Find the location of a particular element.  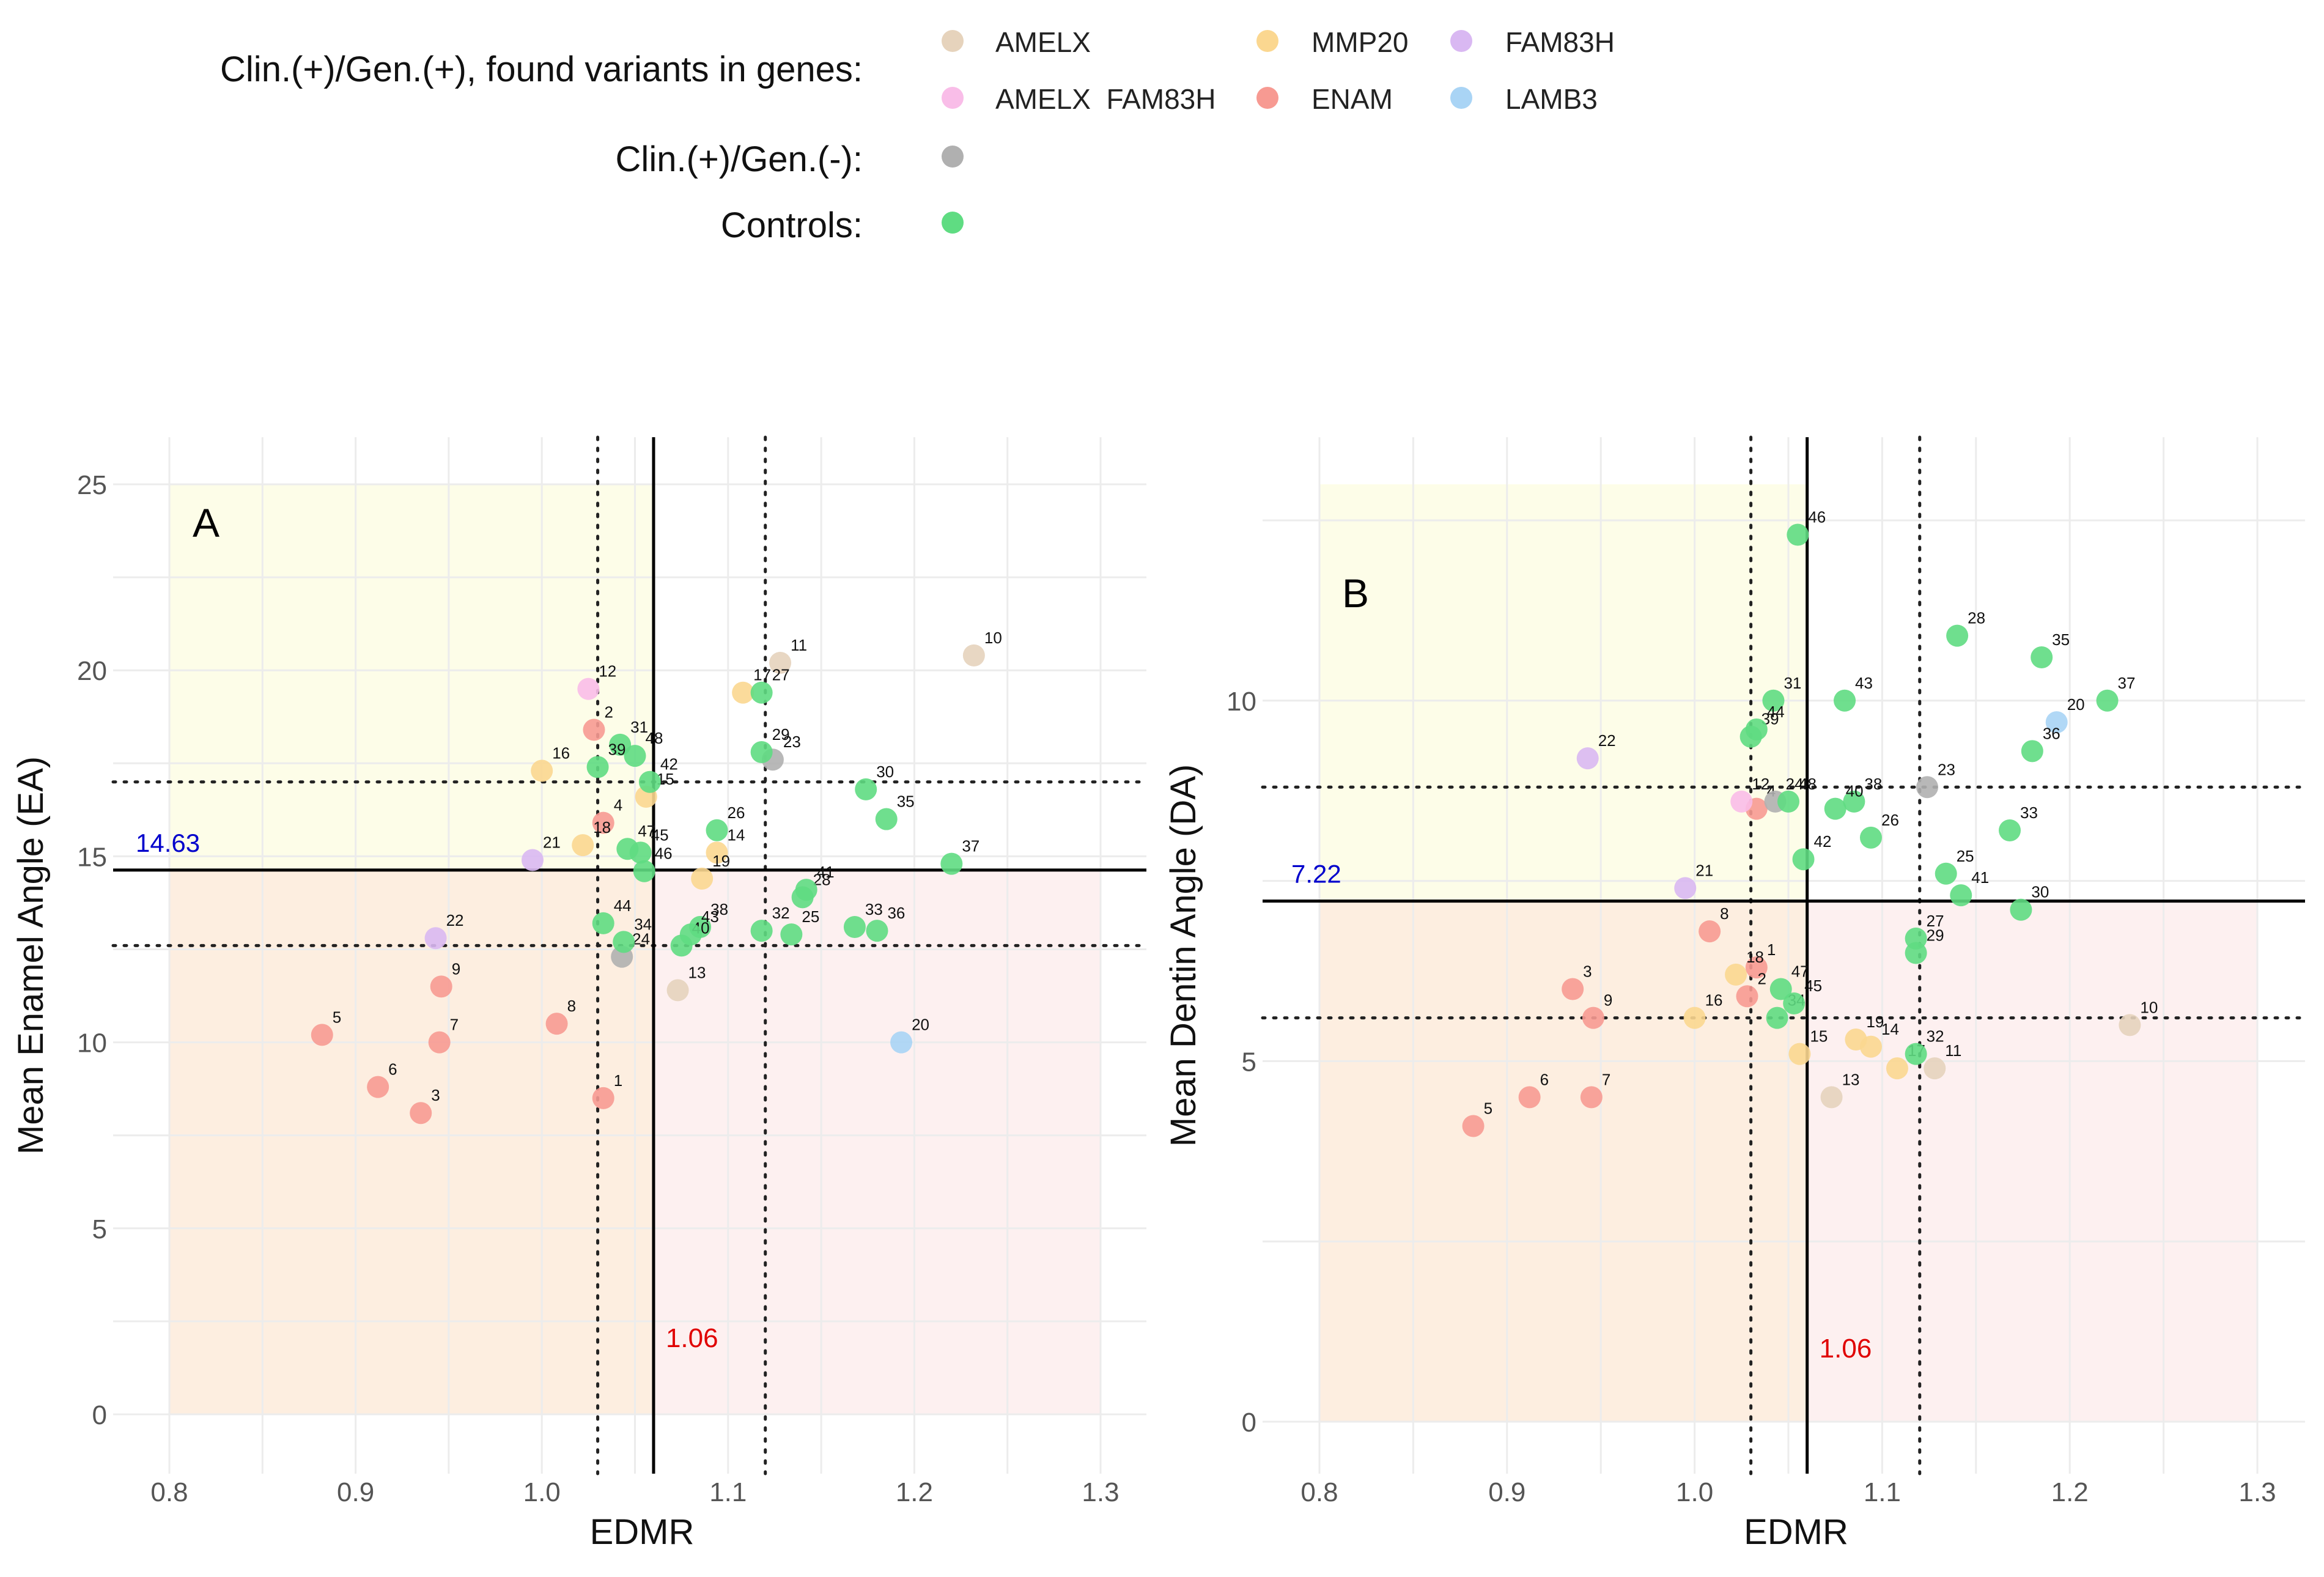

point-label: 44 is located at coordinates (1776, 712).